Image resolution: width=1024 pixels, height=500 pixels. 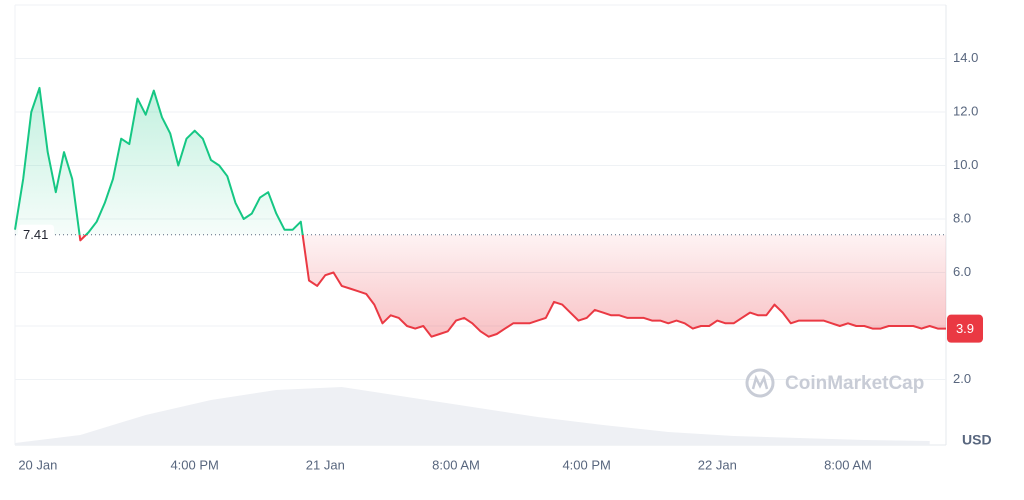 I want to click on y-tick-label: 10.0, so click(x=965, y=164).